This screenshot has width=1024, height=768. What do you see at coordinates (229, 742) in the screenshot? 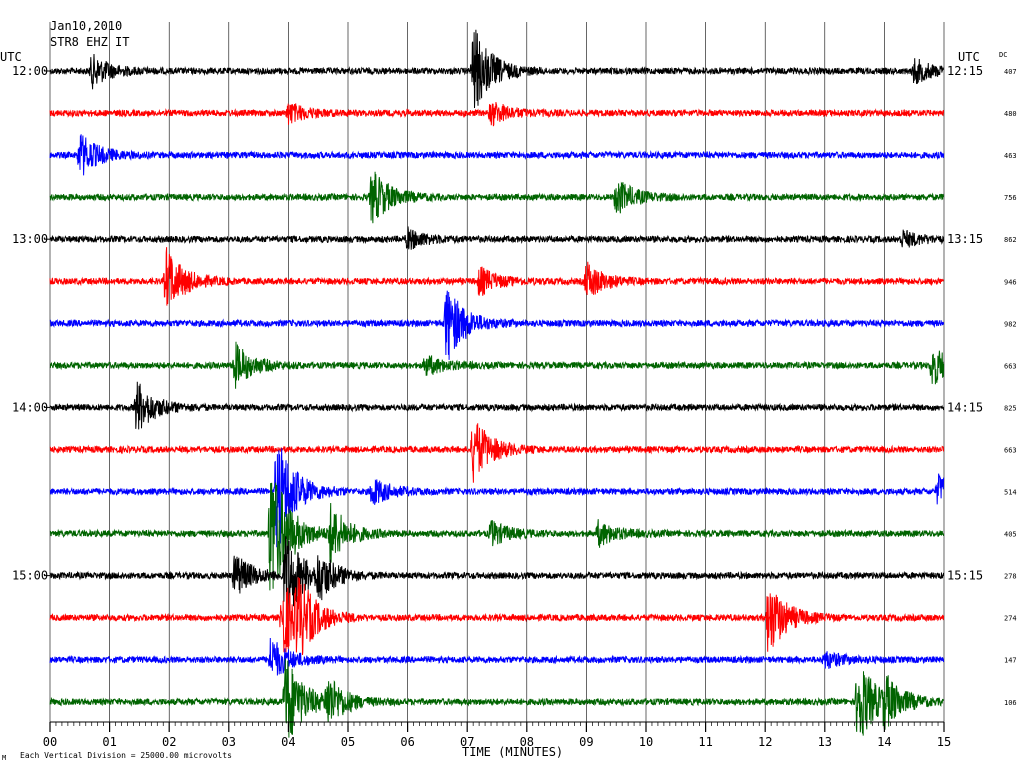
I see `x-tick-label: 03` at bounding box center [229, 742].